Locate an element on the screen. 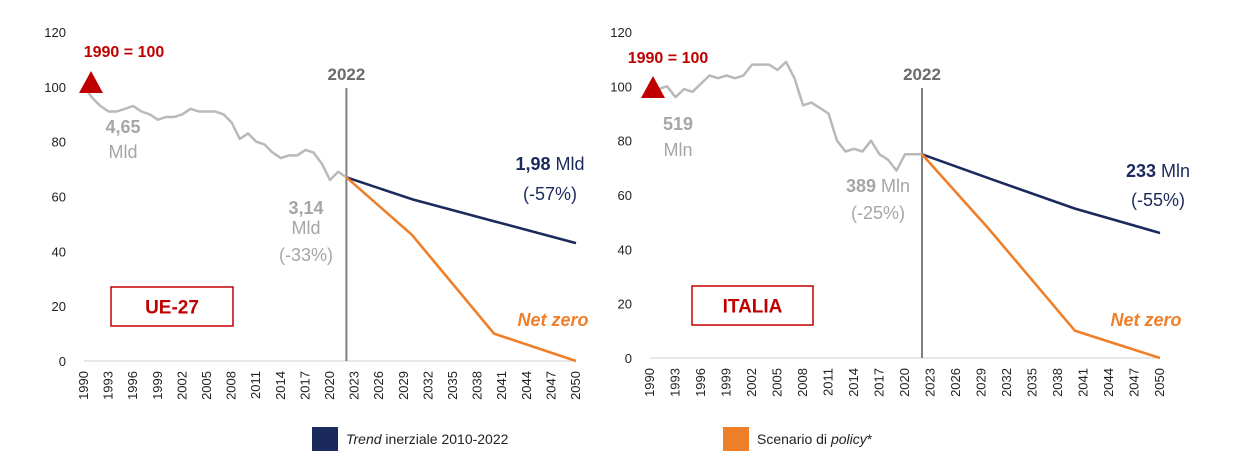  trend-value-label: 233 Mln is located at coordinates (1158, 171).